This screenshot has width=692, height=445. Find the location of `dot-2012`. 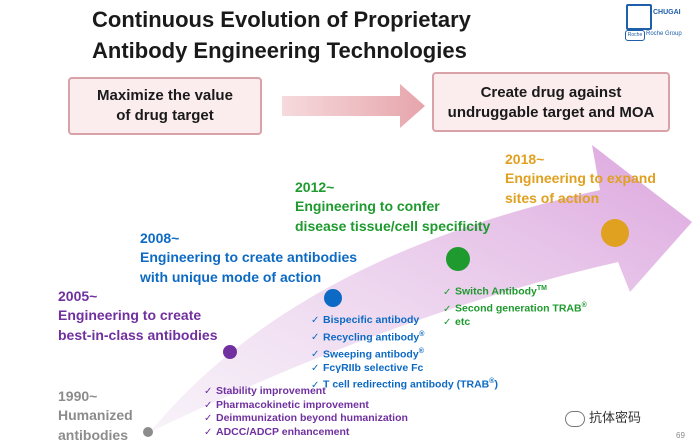

dot-2012 is located at coordinates (458, 259).